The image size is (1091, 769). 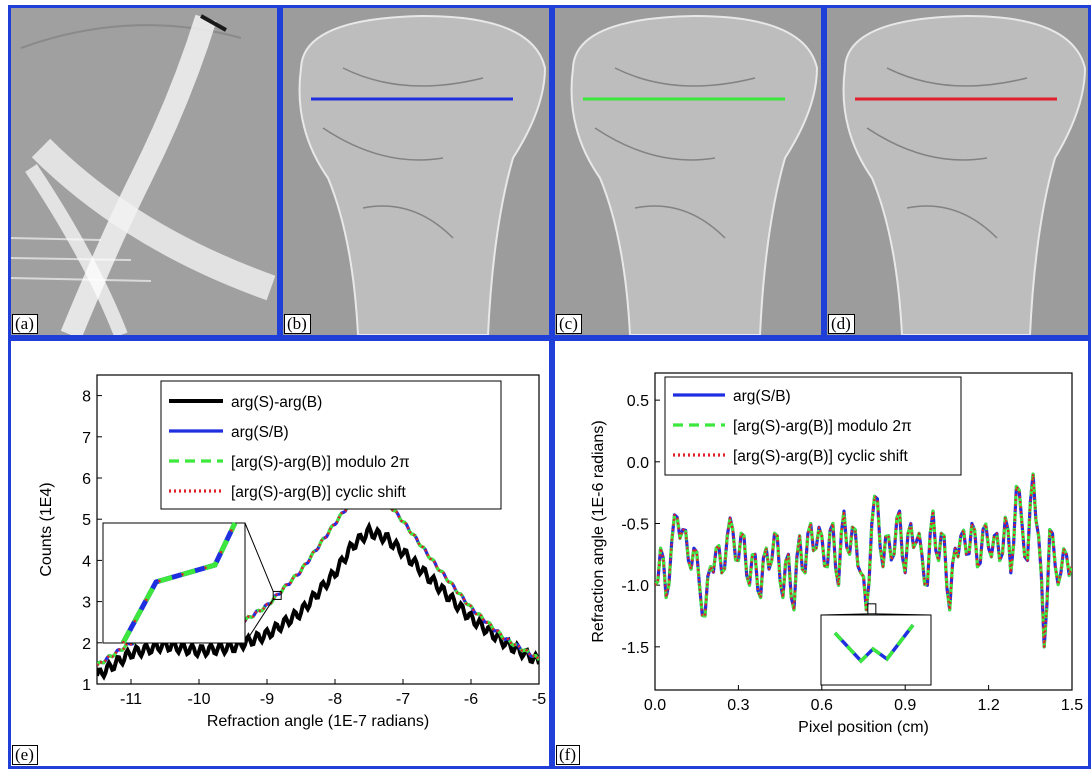 What do you see at coordinates (267, 699) in the screenshot?
I see `x-tick-label: -9` at bounding box center [267, 699].